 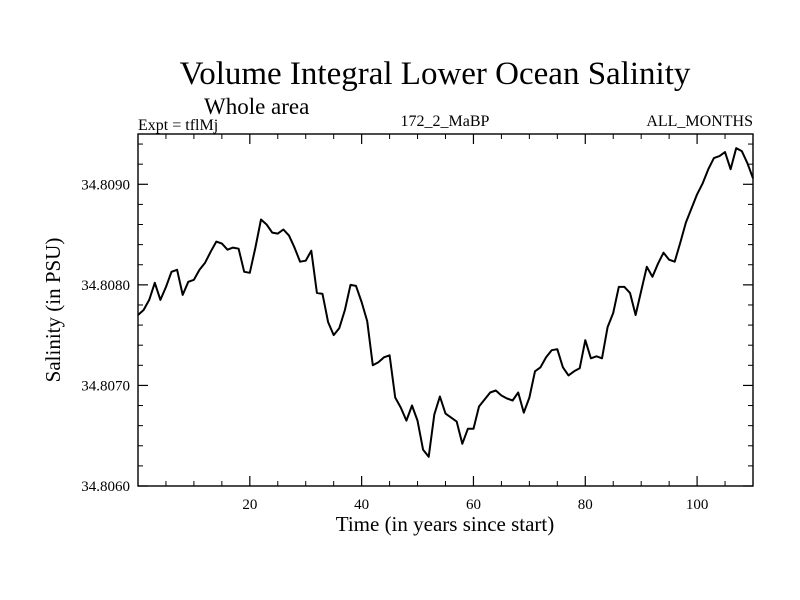 What do you see at coordinates (473, 505) in the screenshot?
I see `x-tick-label: 60` at bounding box center [473, 505].